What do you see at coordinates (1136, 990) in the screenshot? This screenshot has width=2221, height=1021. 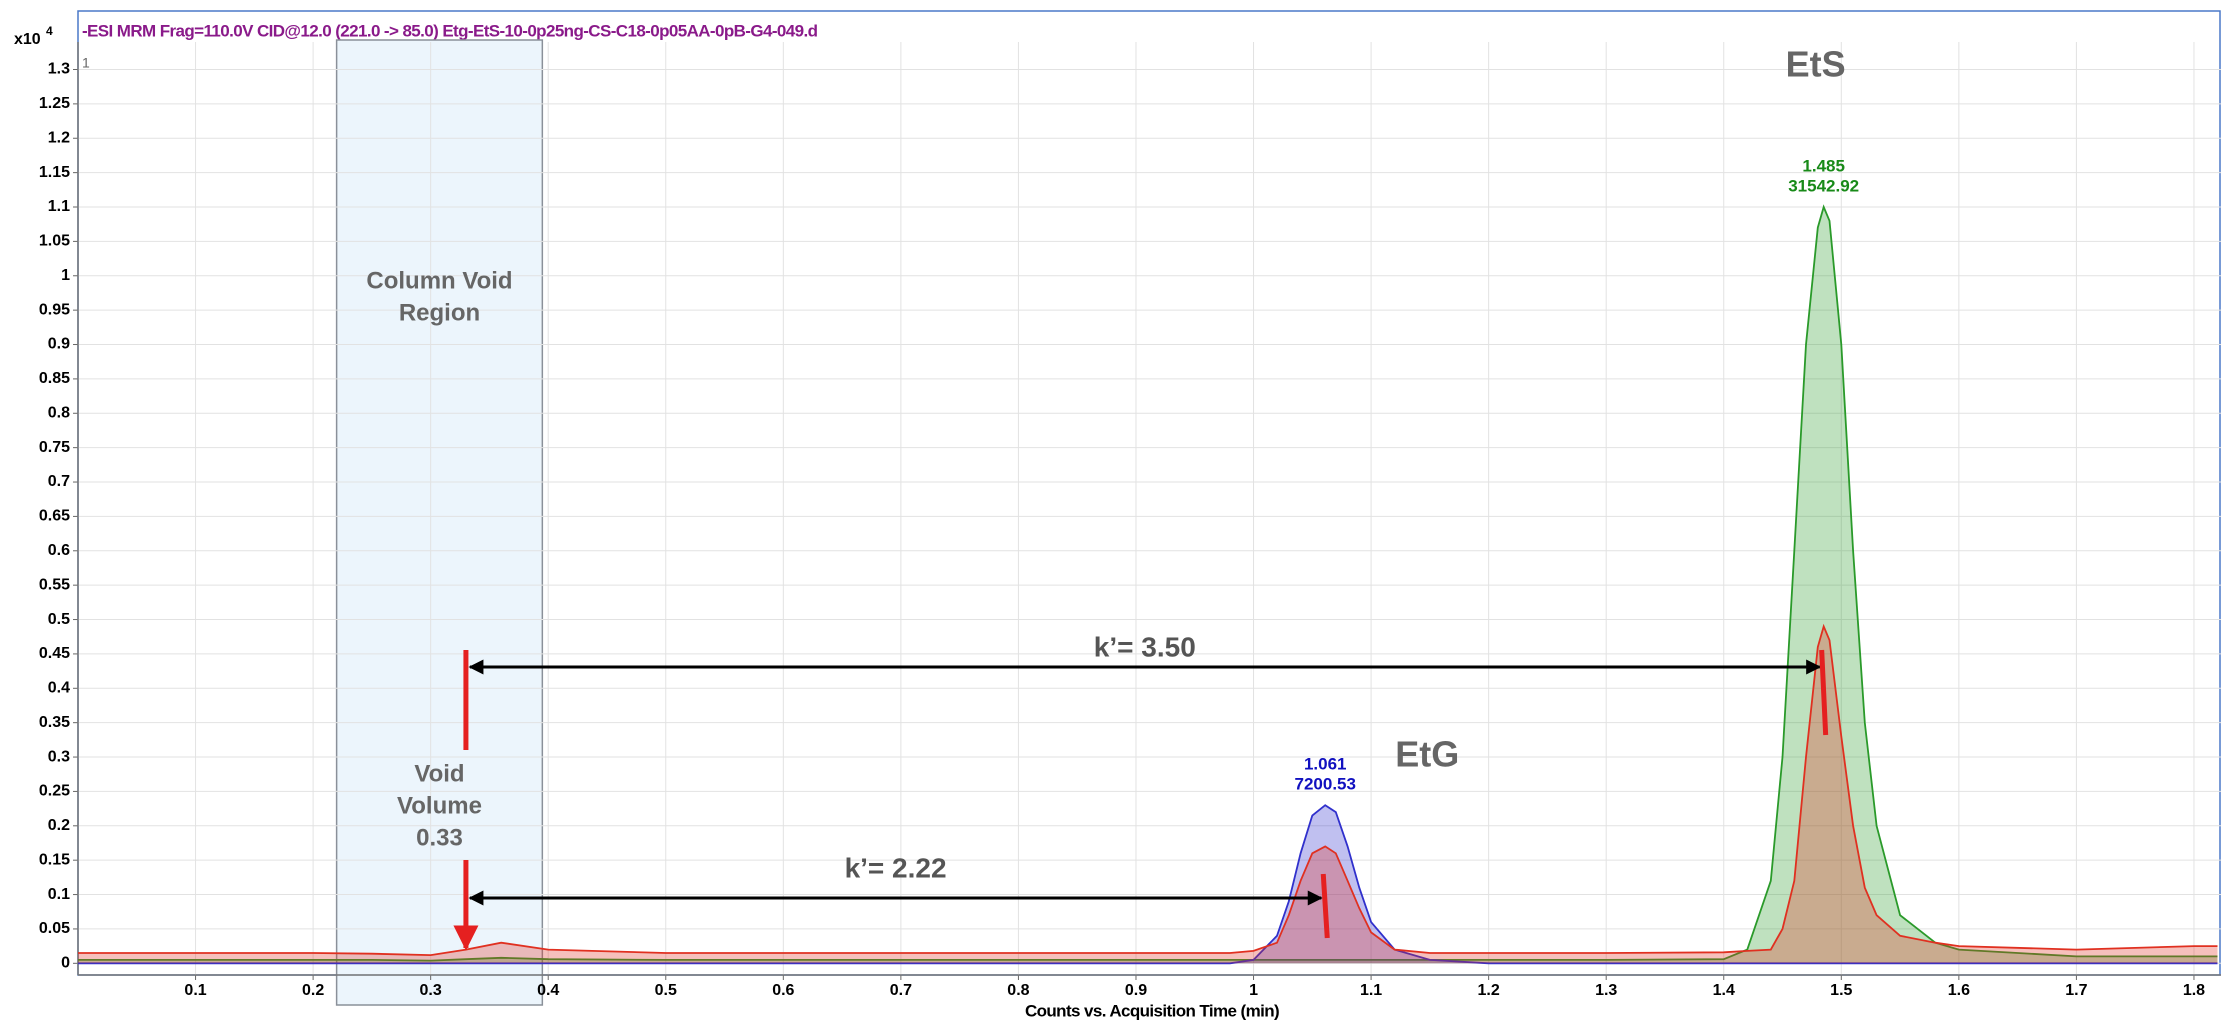 I see `x-tick-label: 0.9` at bounding box center [1136, 990].